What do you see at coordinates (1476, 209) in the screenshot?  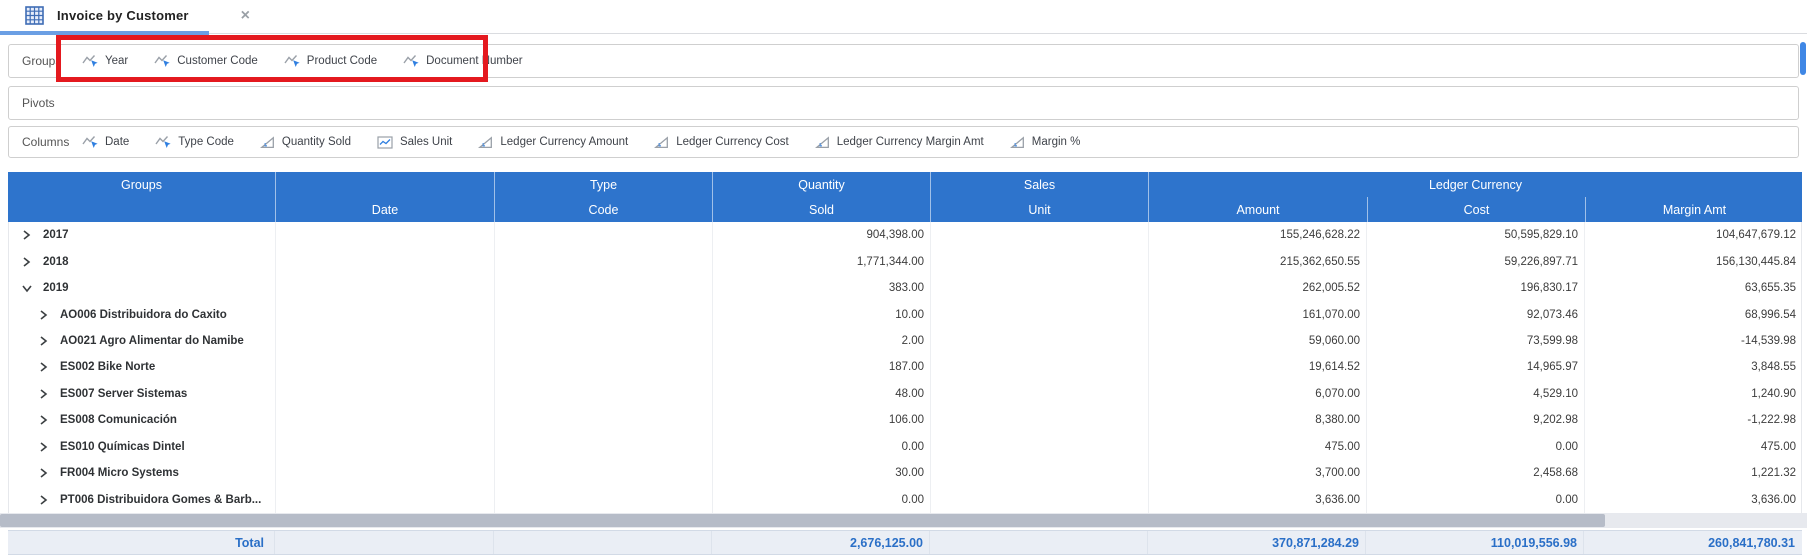 I see `column-header-cost: Cost` at bounding box center [1476, 209].